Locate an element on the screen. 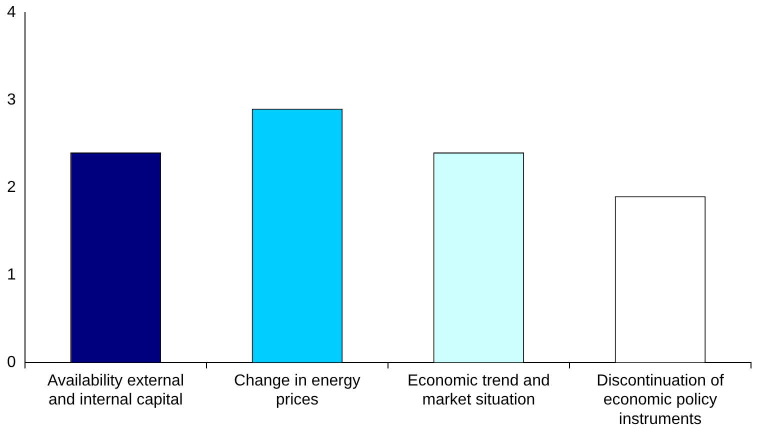  x-tick-label: Change in energy prices is located at coordinates (297, 390).